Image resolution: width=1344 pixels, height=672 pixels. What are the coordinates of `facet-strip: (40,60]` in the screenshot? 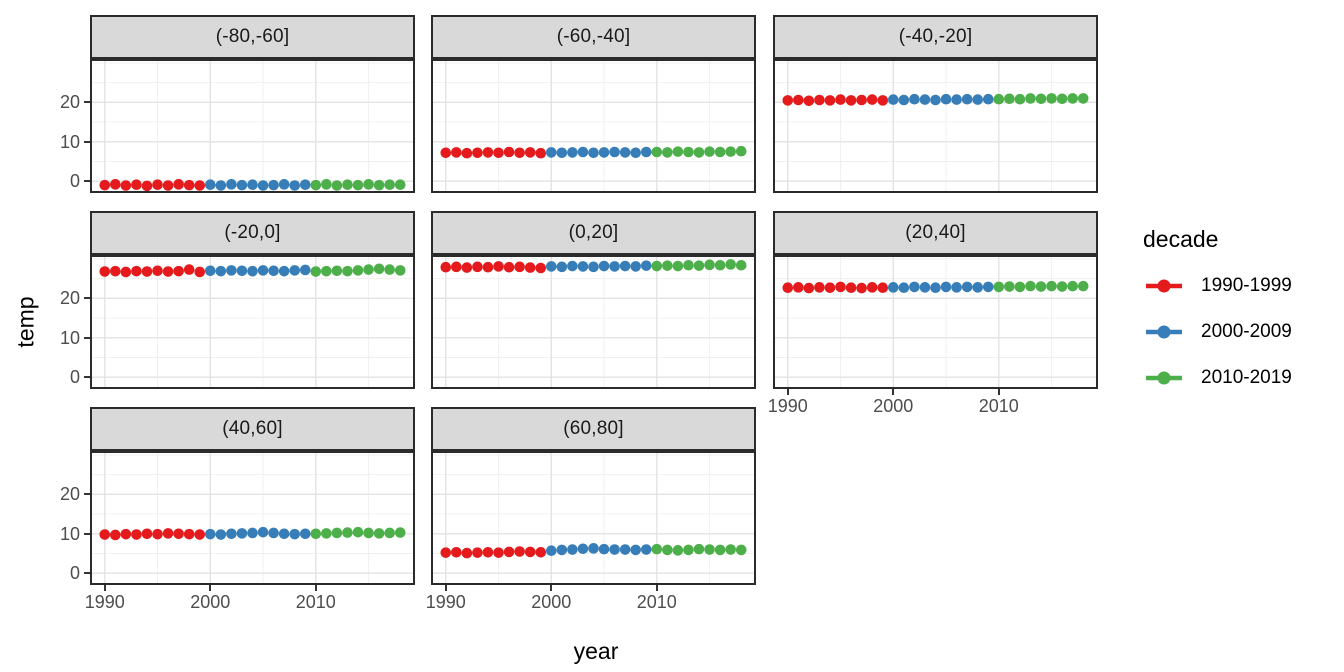 It's located at (252, 429).